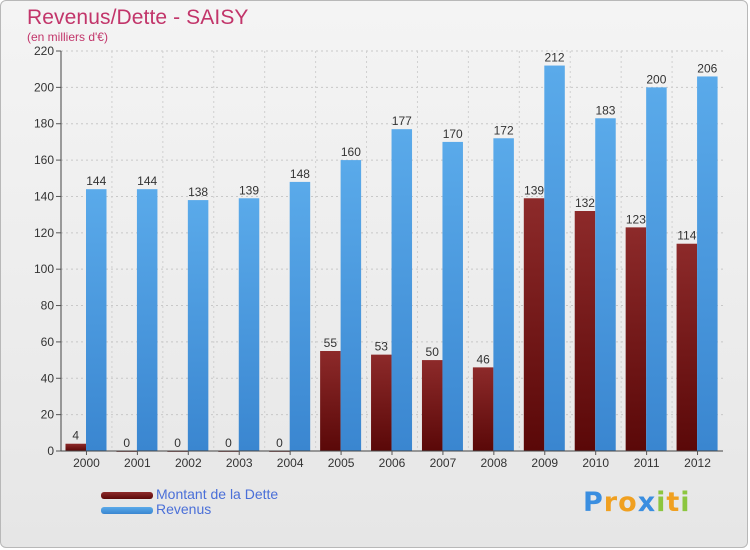  Describe the element at coordinates (48, 378) in the screenshot. I see `y-tick-label: 40` at that location.